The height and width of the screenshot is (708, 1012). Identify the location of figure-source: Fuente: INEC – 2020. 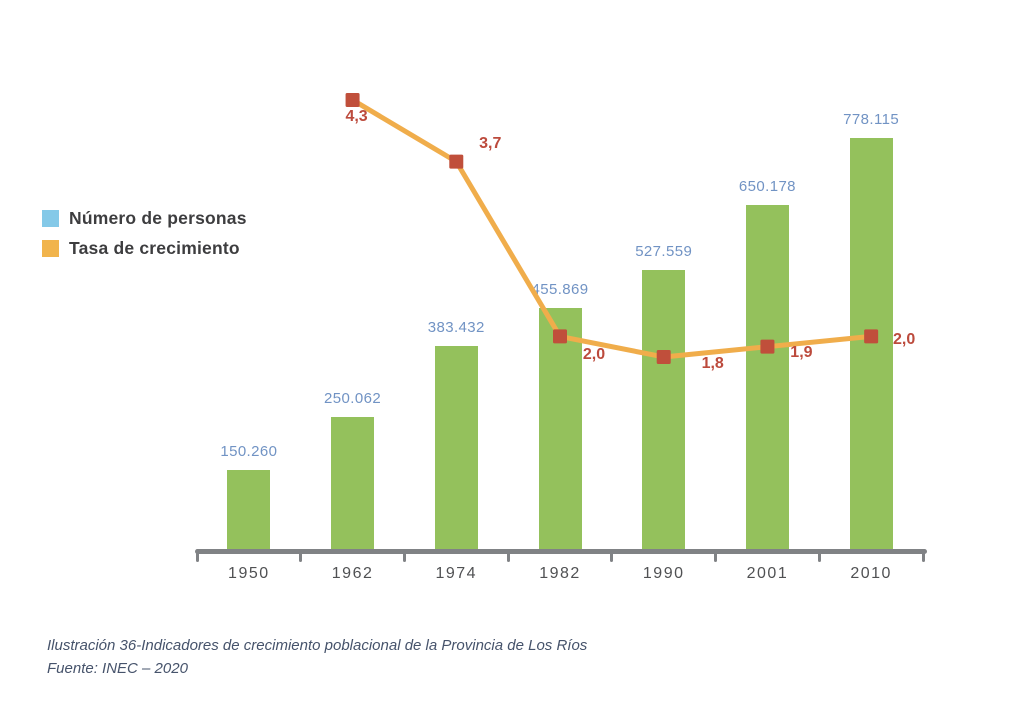
(117, 668).